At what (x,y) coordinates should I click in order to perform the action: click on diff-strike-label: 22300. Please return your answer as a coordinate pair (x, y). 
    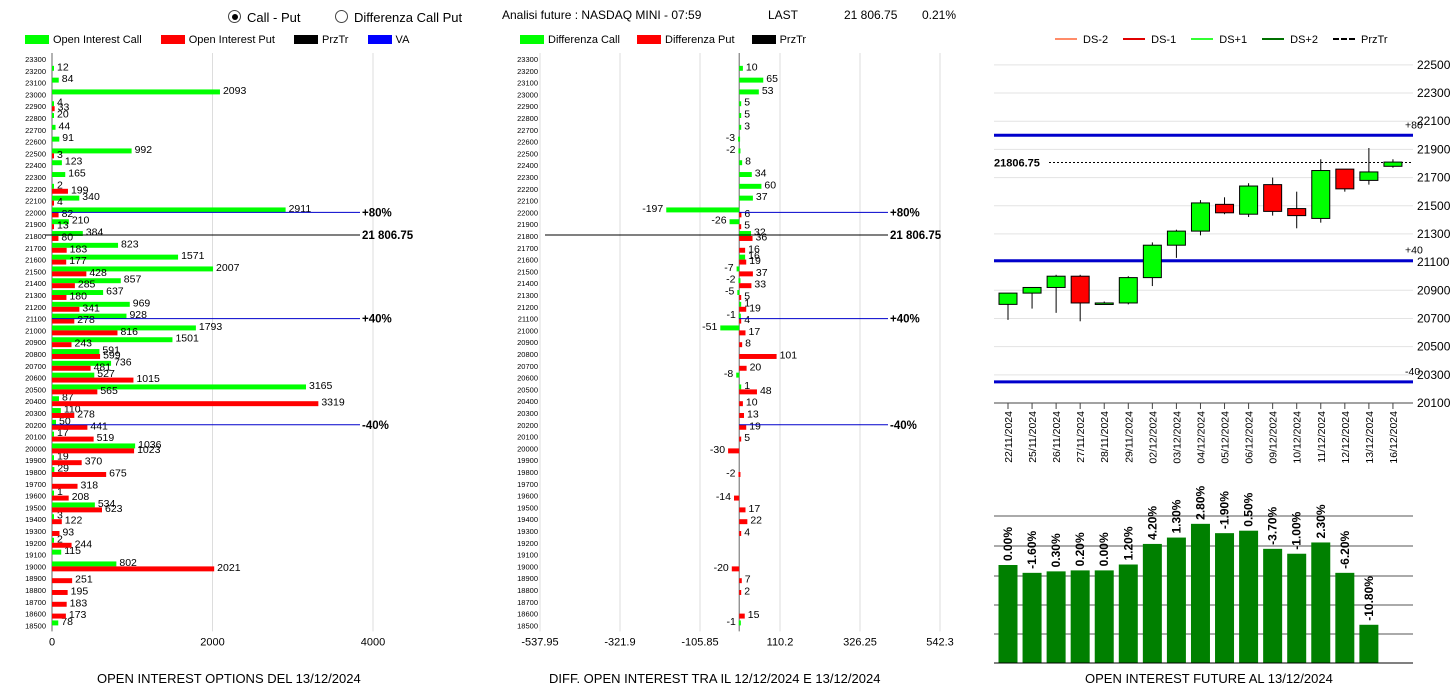
    Looking at the image, I should click on (527, 177).